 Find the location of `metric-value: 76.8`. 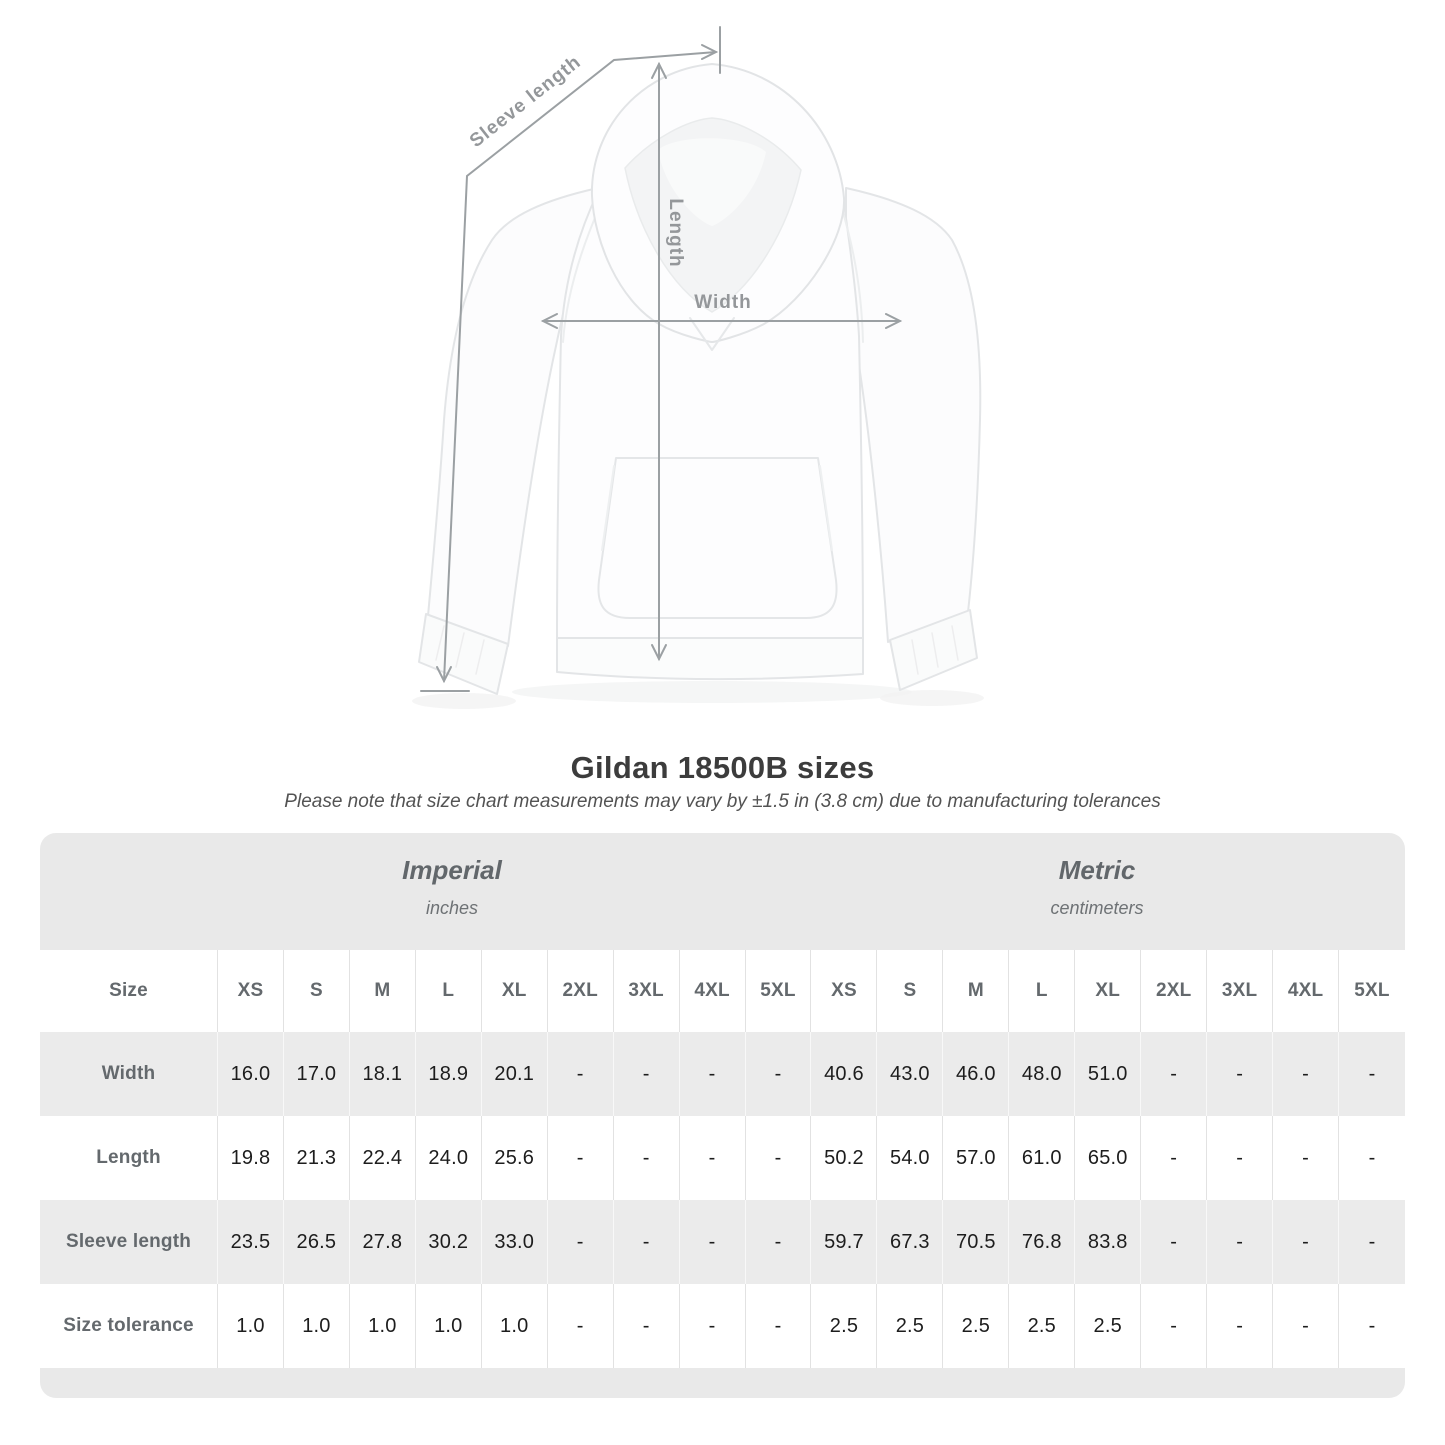

metric-value: 76.8 is located at coordinates (1042, 1242).